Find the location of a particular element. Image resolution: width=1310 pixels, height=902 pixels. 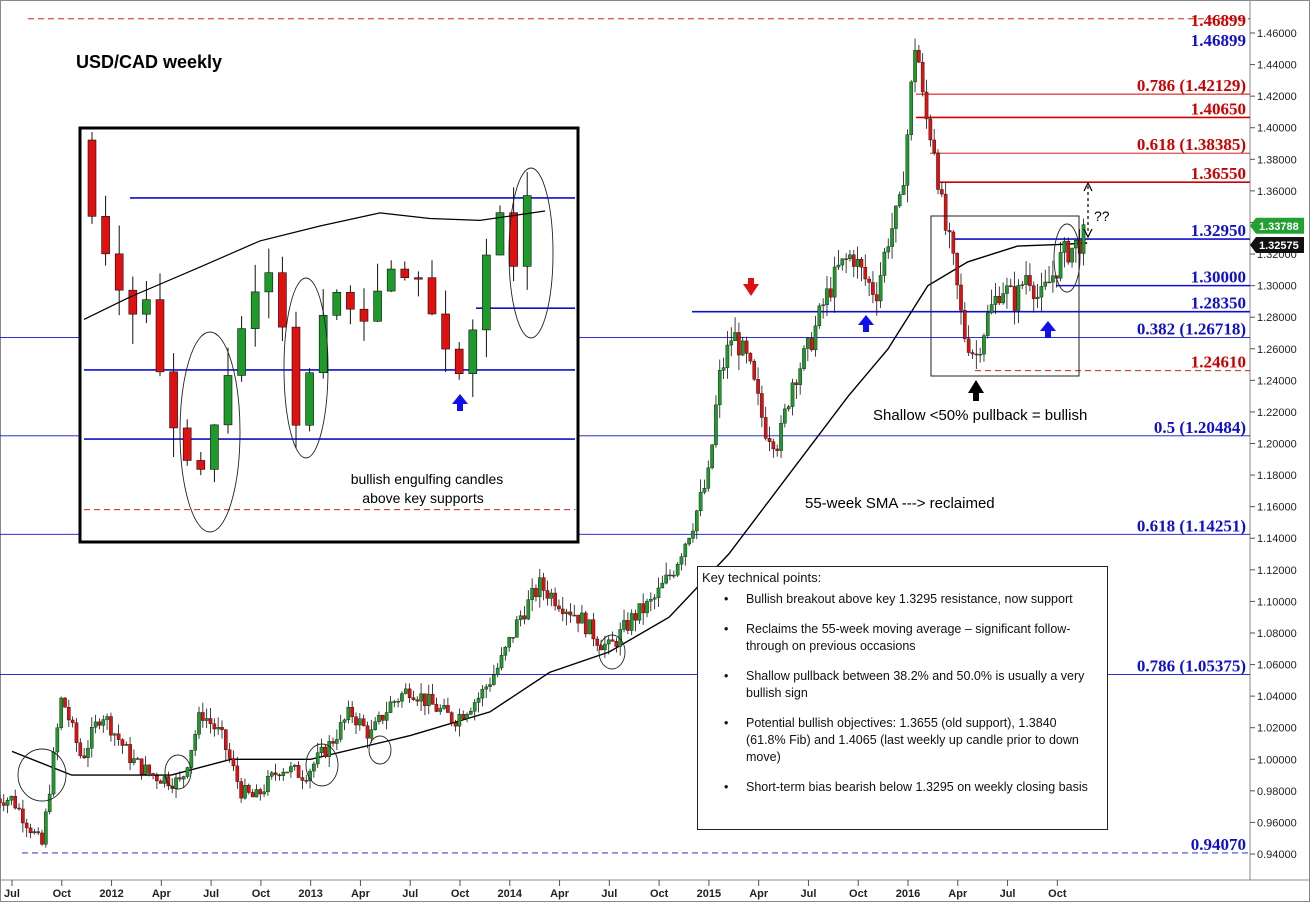

y-tick-label: 0.96000 is located at coordinates (1277, 823).